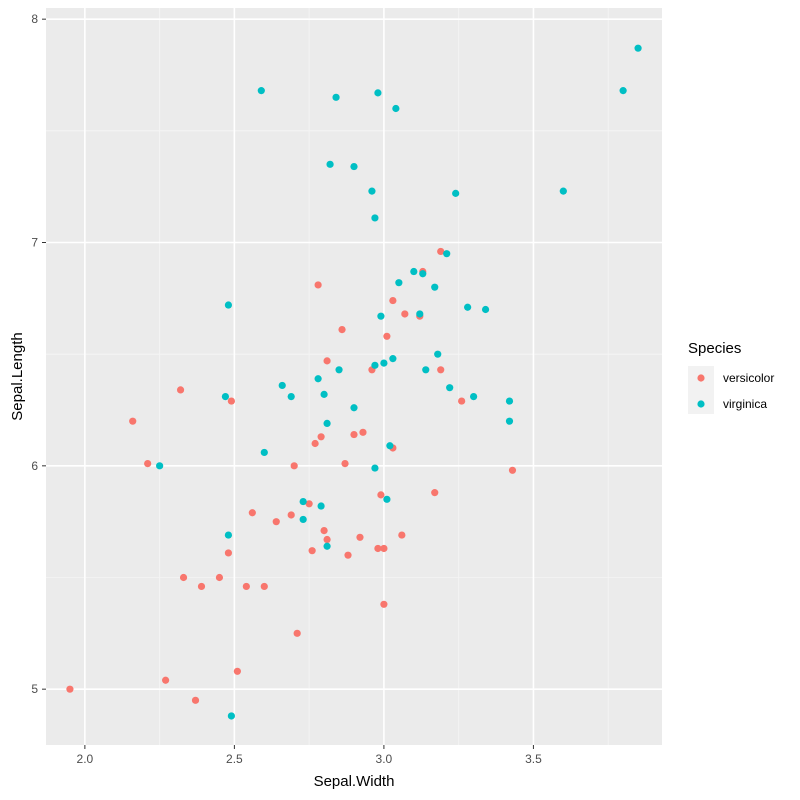 This screenshot has height=800, width=800. Describe the element at coordinates (701, 378) in the screenshot. I see `legend-key-versicolor` at that location.